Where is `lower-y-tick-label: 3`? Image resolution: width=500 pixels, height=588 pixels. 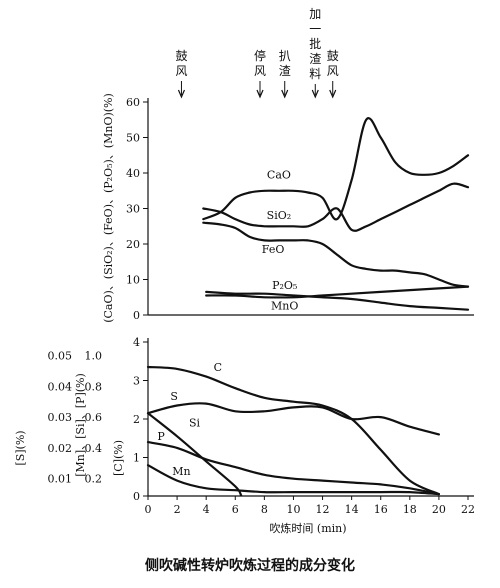 lower-y-tick-label: 3 is located at coordinates (136, 381).